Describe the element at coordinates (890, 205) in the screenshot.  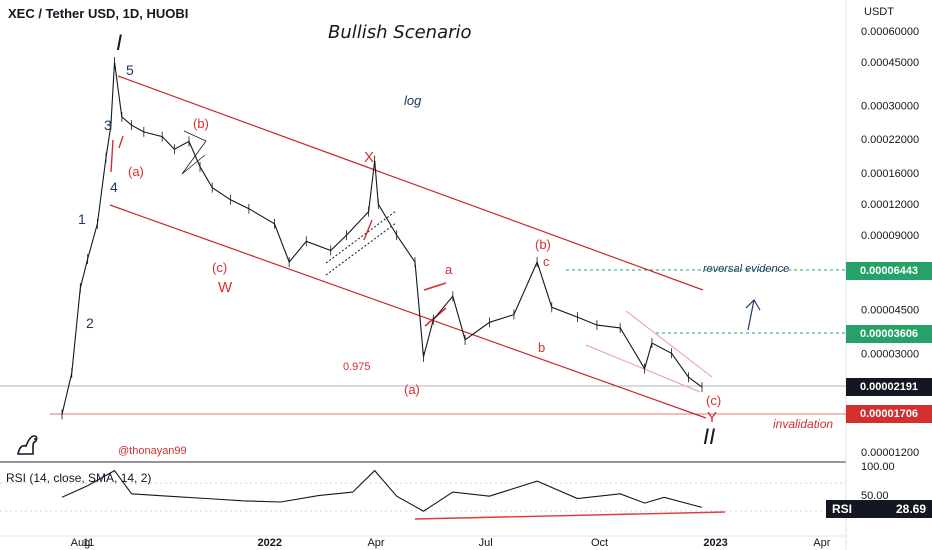
I see `price-tick-label: 0.00012000` at that location.